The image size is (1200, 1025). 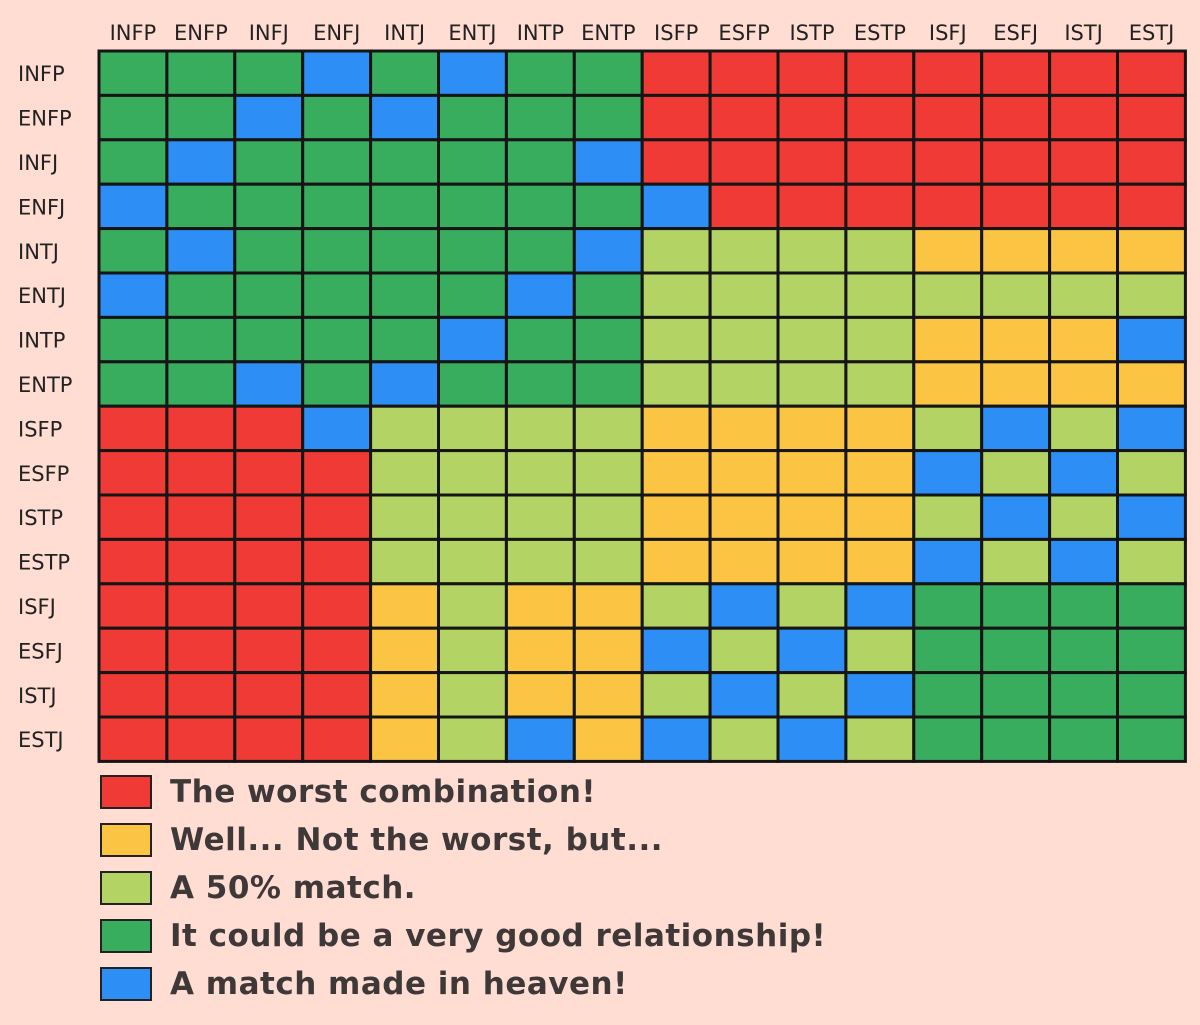 I want to click on cell-esfj-isfj, so click(x=948, y=650).